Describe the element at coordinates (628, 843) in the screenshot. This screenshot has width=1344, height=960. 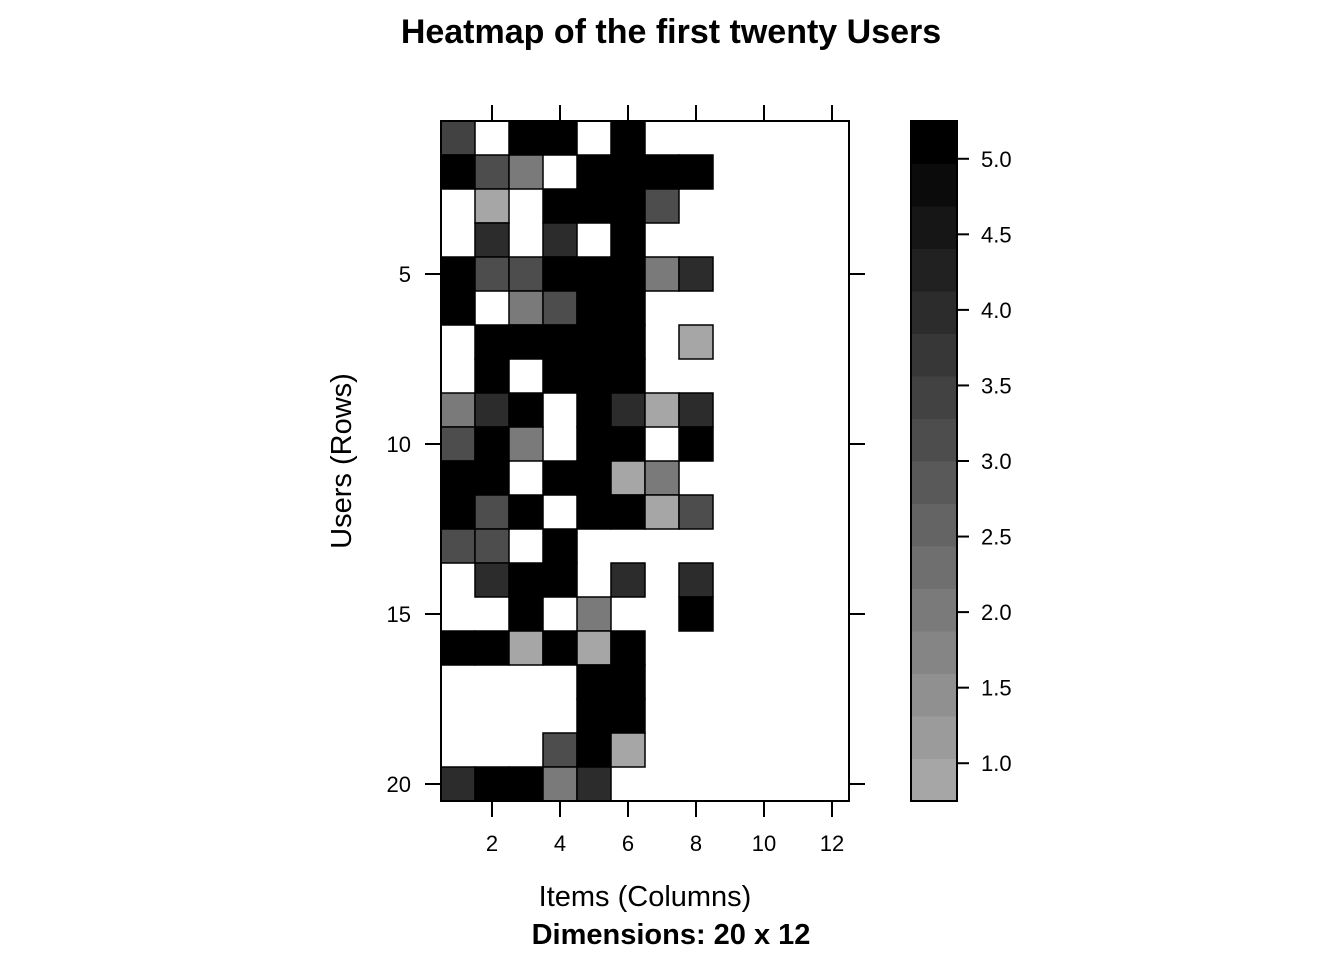
I see `x-tick-label: 6` at that location.